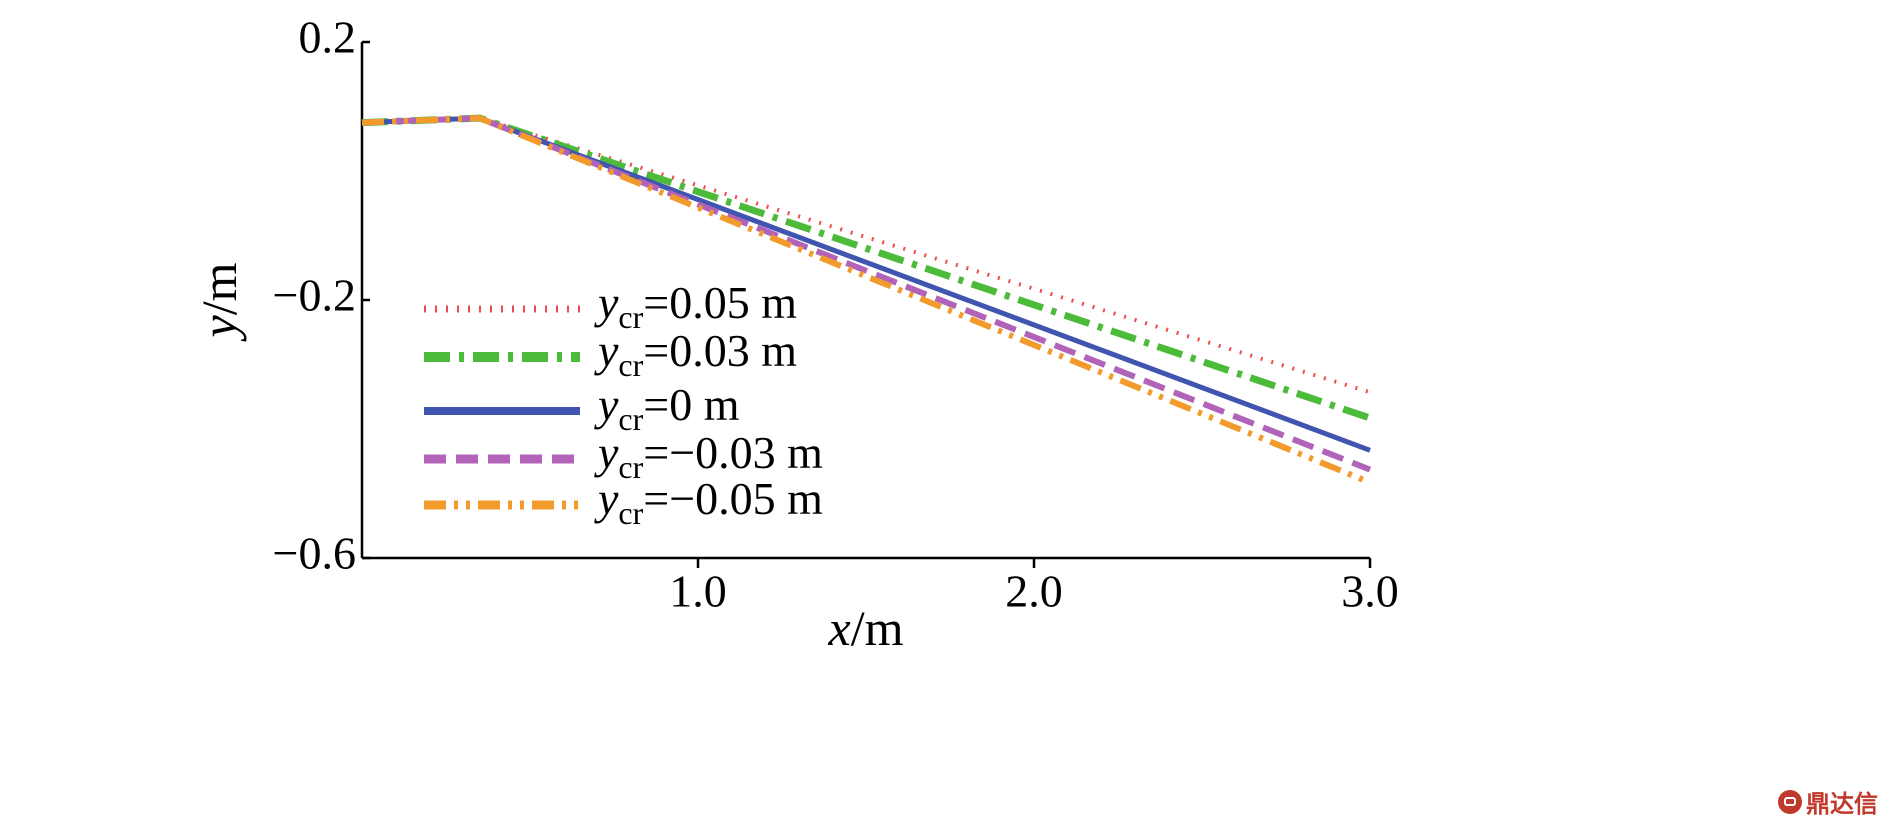  I want to click on legend-label-1: ycr=0.03 m, so click(695, 354).